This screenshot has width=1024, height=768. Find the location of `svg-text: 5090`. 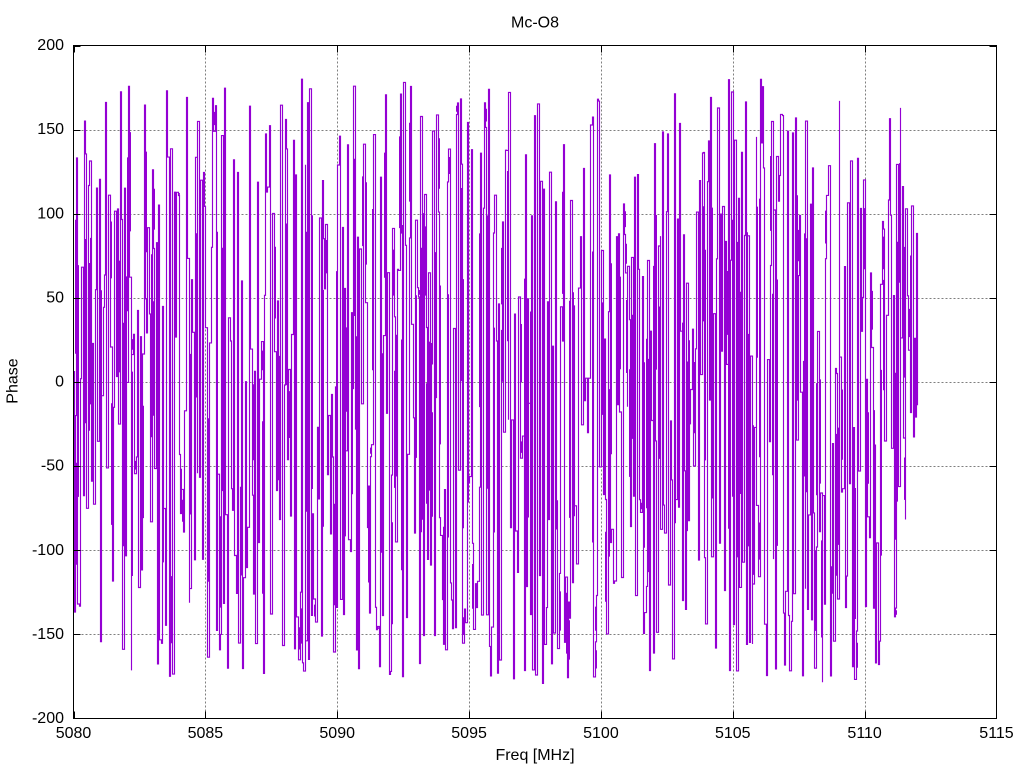

svg-text: 5090 is located at coordinates (337, 733).